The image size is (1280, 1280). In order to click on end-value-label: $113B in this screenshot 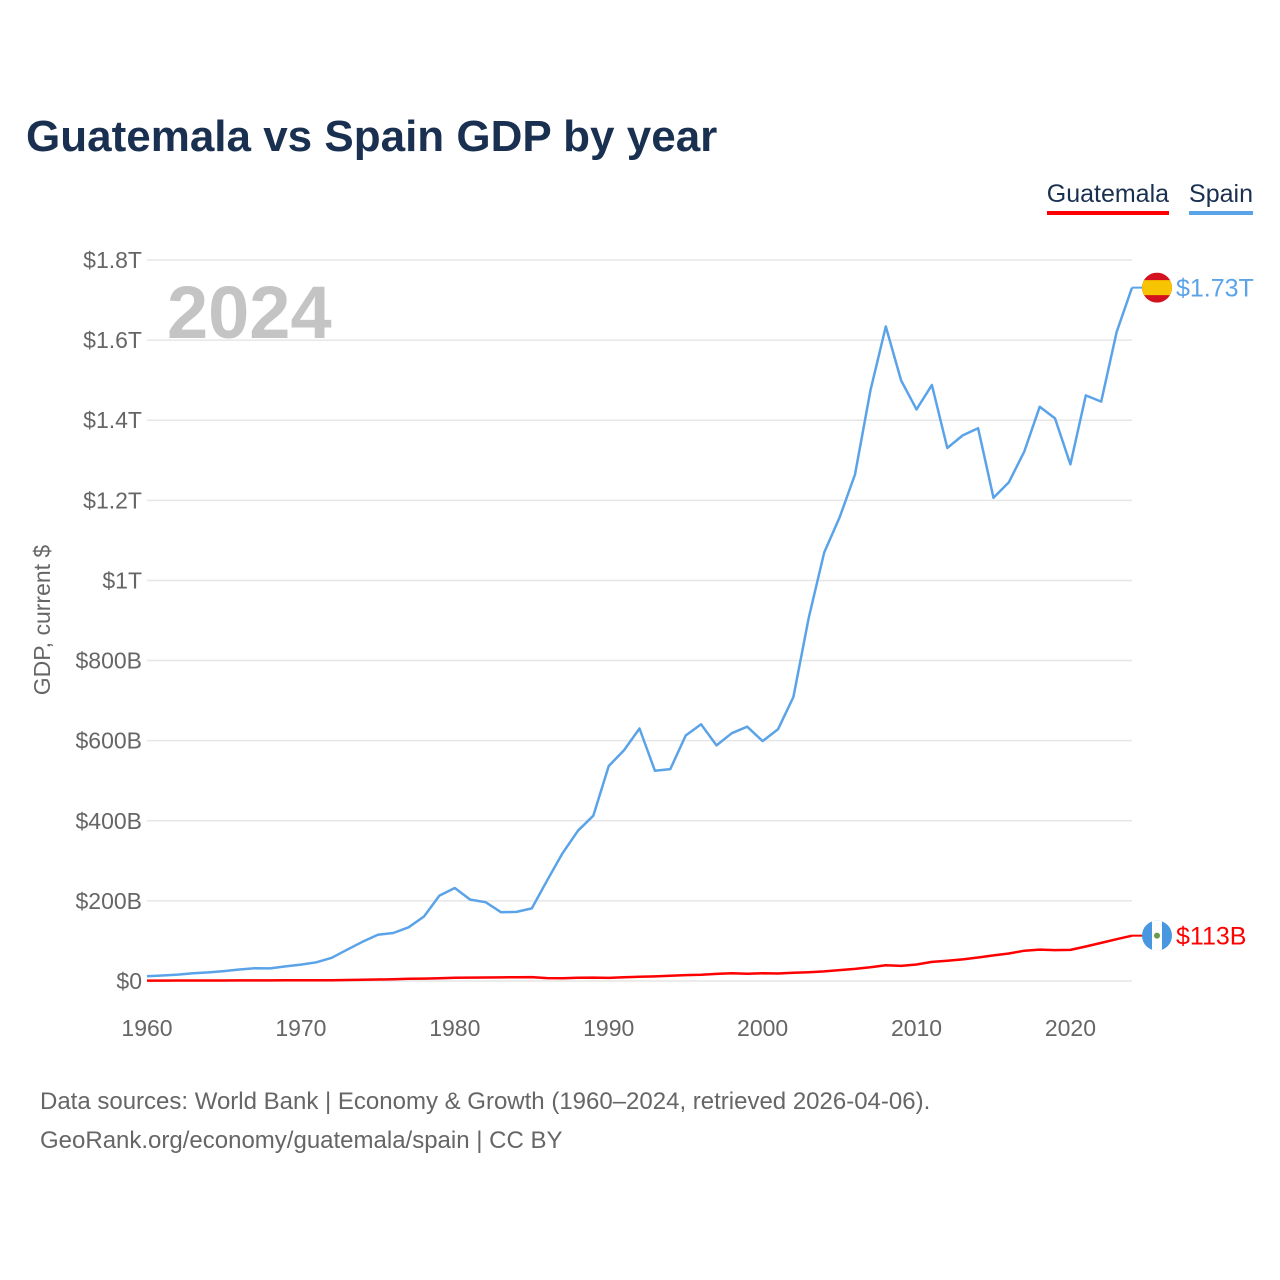, I will do `click(1211, 937)`.